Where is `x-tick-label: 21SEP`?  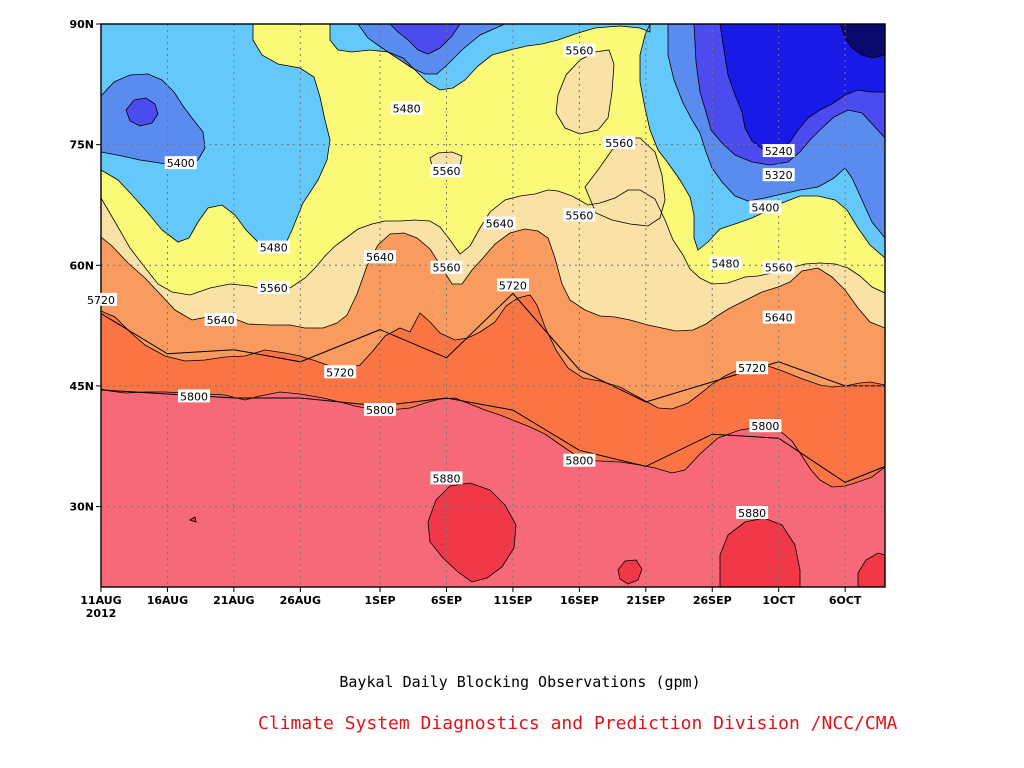
x-tick-label: 21SEP is located at coordinates (645, 600).